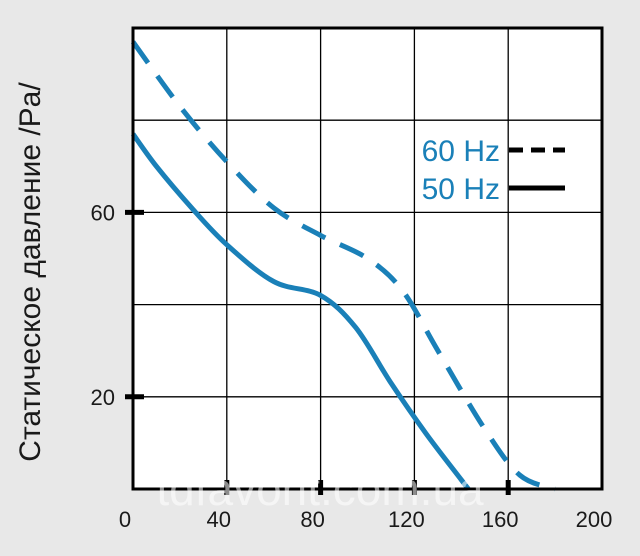  Describe the element at coordinates (461, 151) in the screenshot. I see `legend-label: 60 Hz` at that location.